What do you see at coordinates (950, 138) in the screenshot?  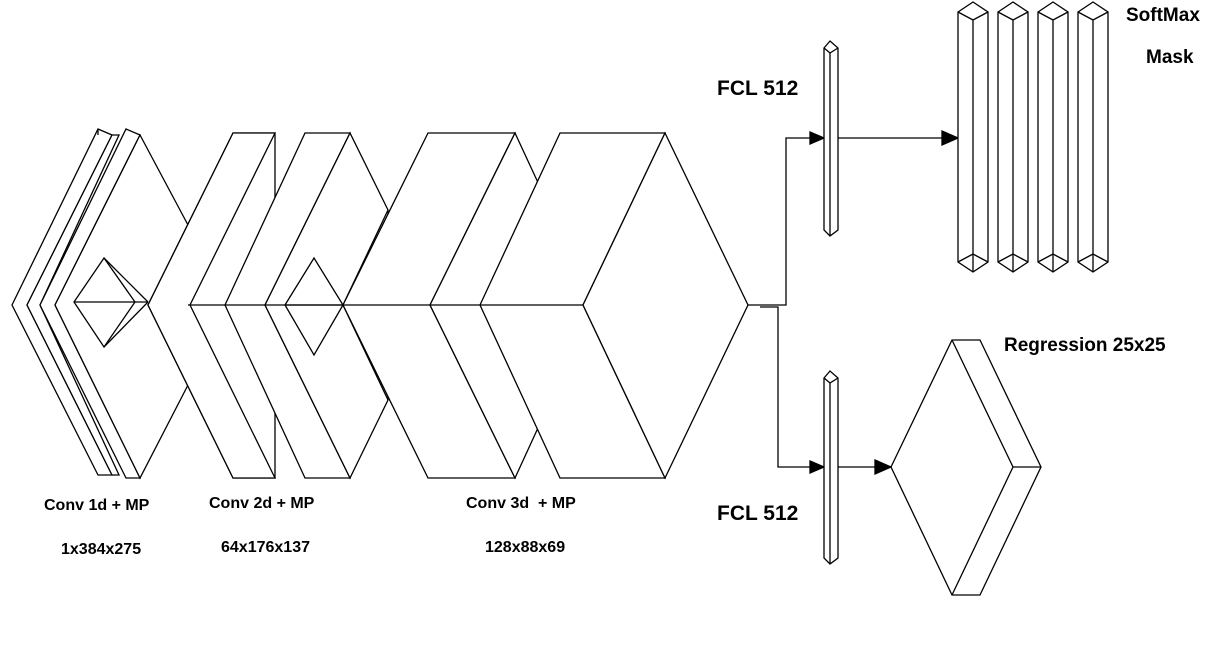 I see `arrowhead-softmax` at bounding box center [950, 138].